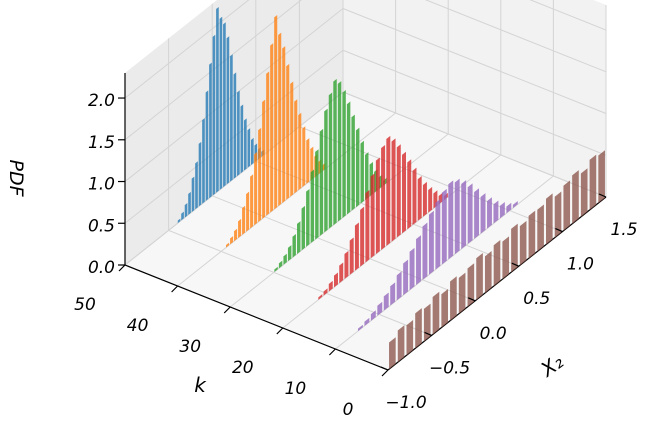  Describe the element at coordinates (101, 268) in the screenshot. I see `z-tick-label: 0.0` at that location.